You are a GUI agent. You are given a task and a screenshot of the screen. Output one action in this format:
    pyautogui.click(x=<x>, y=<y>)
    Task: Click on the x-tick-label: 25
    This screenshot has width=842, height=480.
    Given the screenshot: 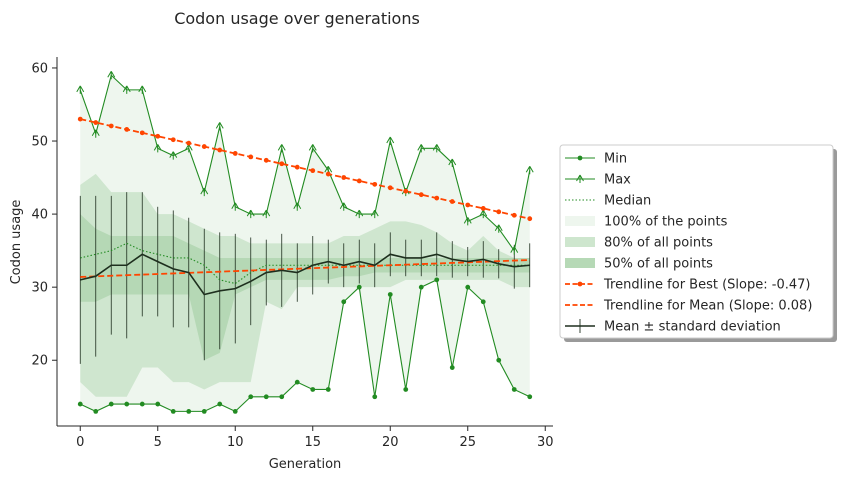 What is the action you would take?
    pyautogui.click(x=467, y=442)
    